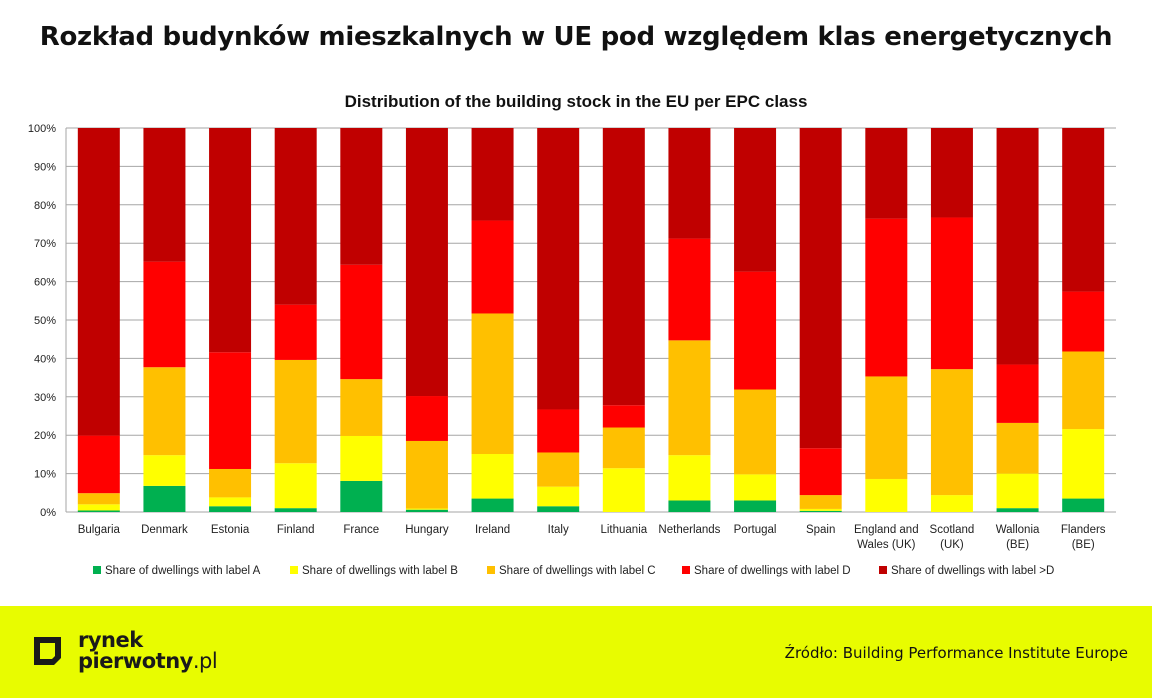 The height and width of the screenshot is (698, 1152). Describe the element at coordinates (110, 640) in the screenshot. I see `logo-line1: rynek` at that location.